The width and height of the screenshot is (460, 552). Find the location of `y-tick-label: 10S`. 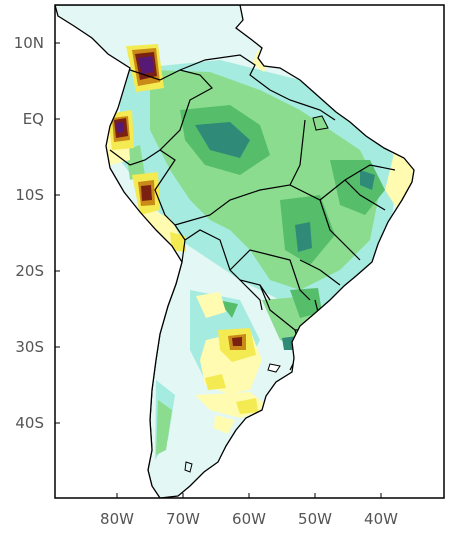

y-tick-label: 10S is located at coordinates (29, 195).